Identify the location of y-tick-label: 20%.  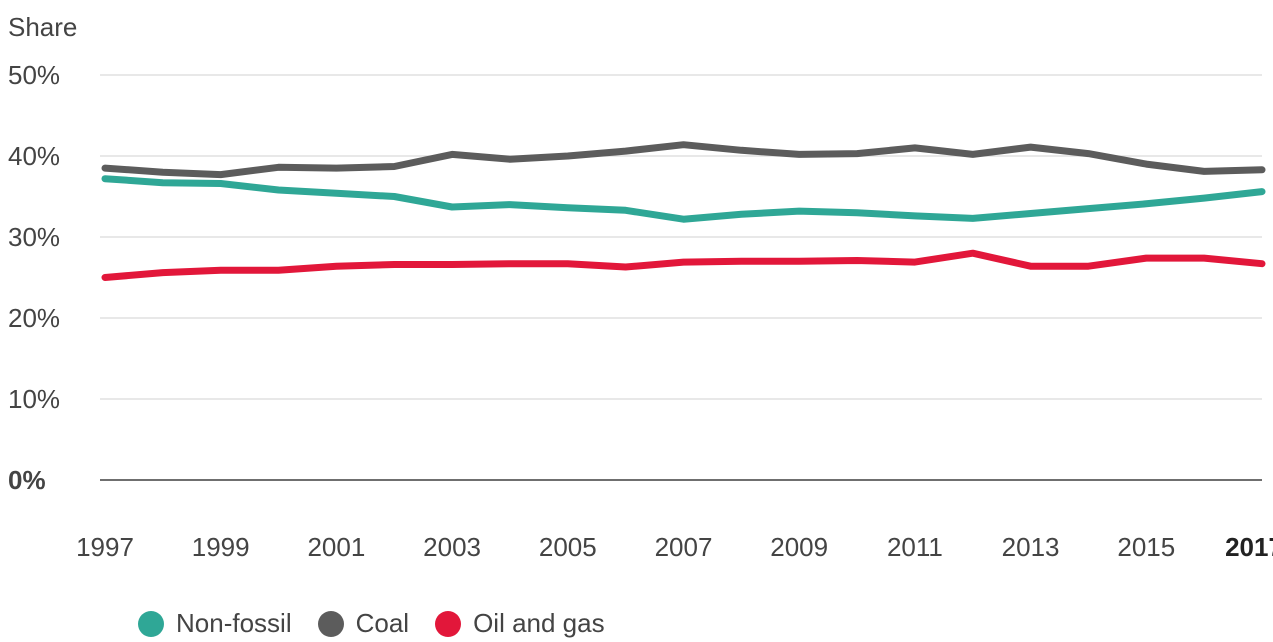
(34, 318).